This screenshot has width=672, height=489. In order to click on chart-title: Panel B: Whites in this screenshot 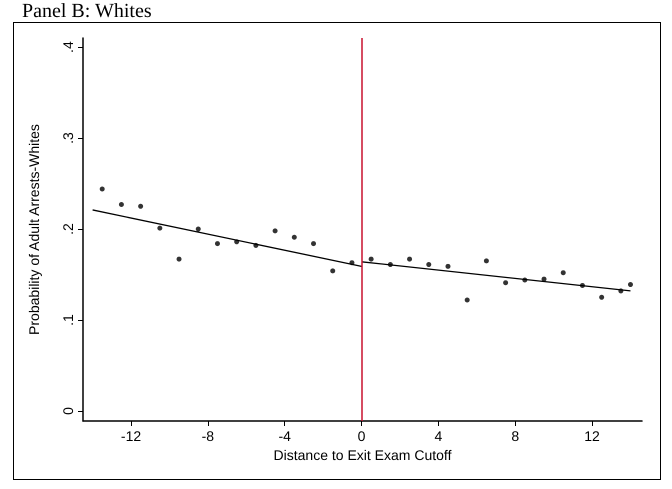, I will do `click(87, 11)`.